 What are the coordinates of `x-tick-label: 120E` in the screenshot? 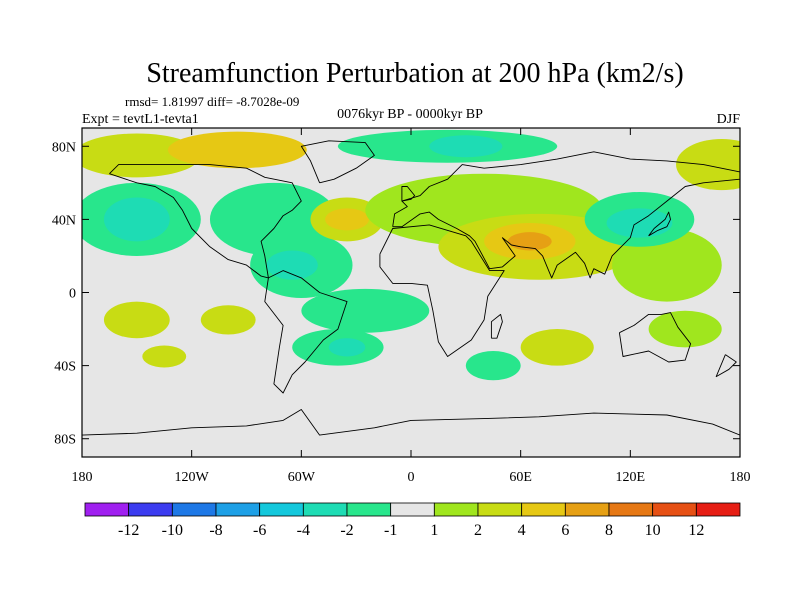 It's located at (631, 477).